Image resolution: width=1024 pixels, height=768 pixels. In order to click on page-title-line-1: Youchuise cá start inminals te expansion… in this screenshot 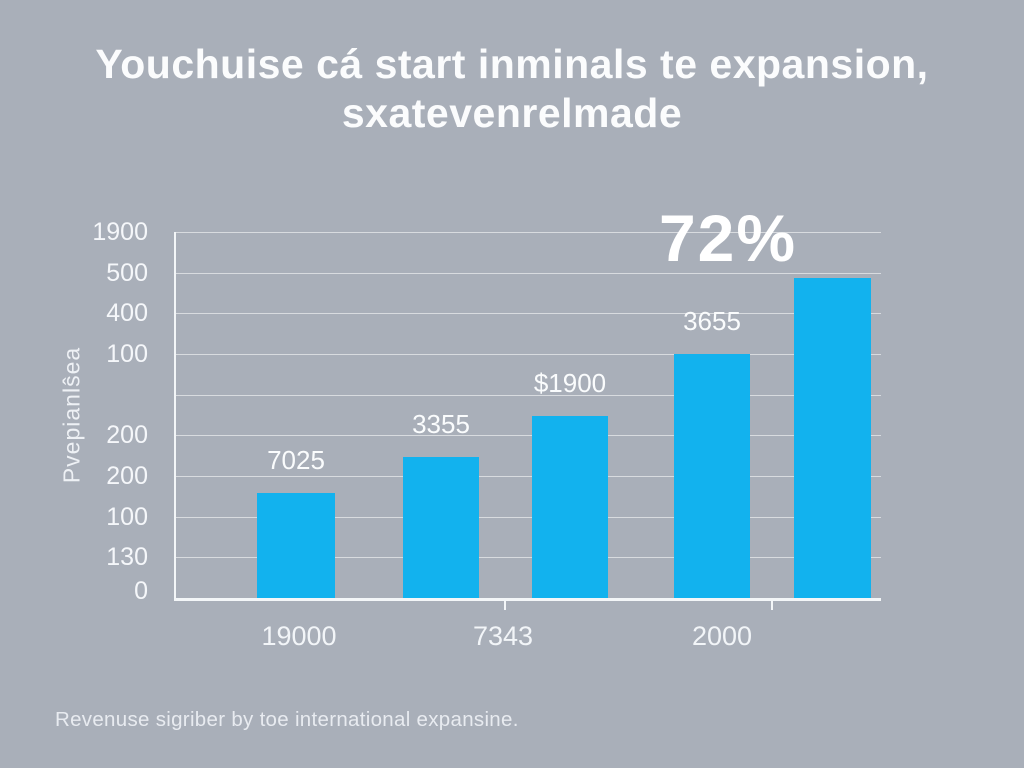, I will do `click(512, 64)`.